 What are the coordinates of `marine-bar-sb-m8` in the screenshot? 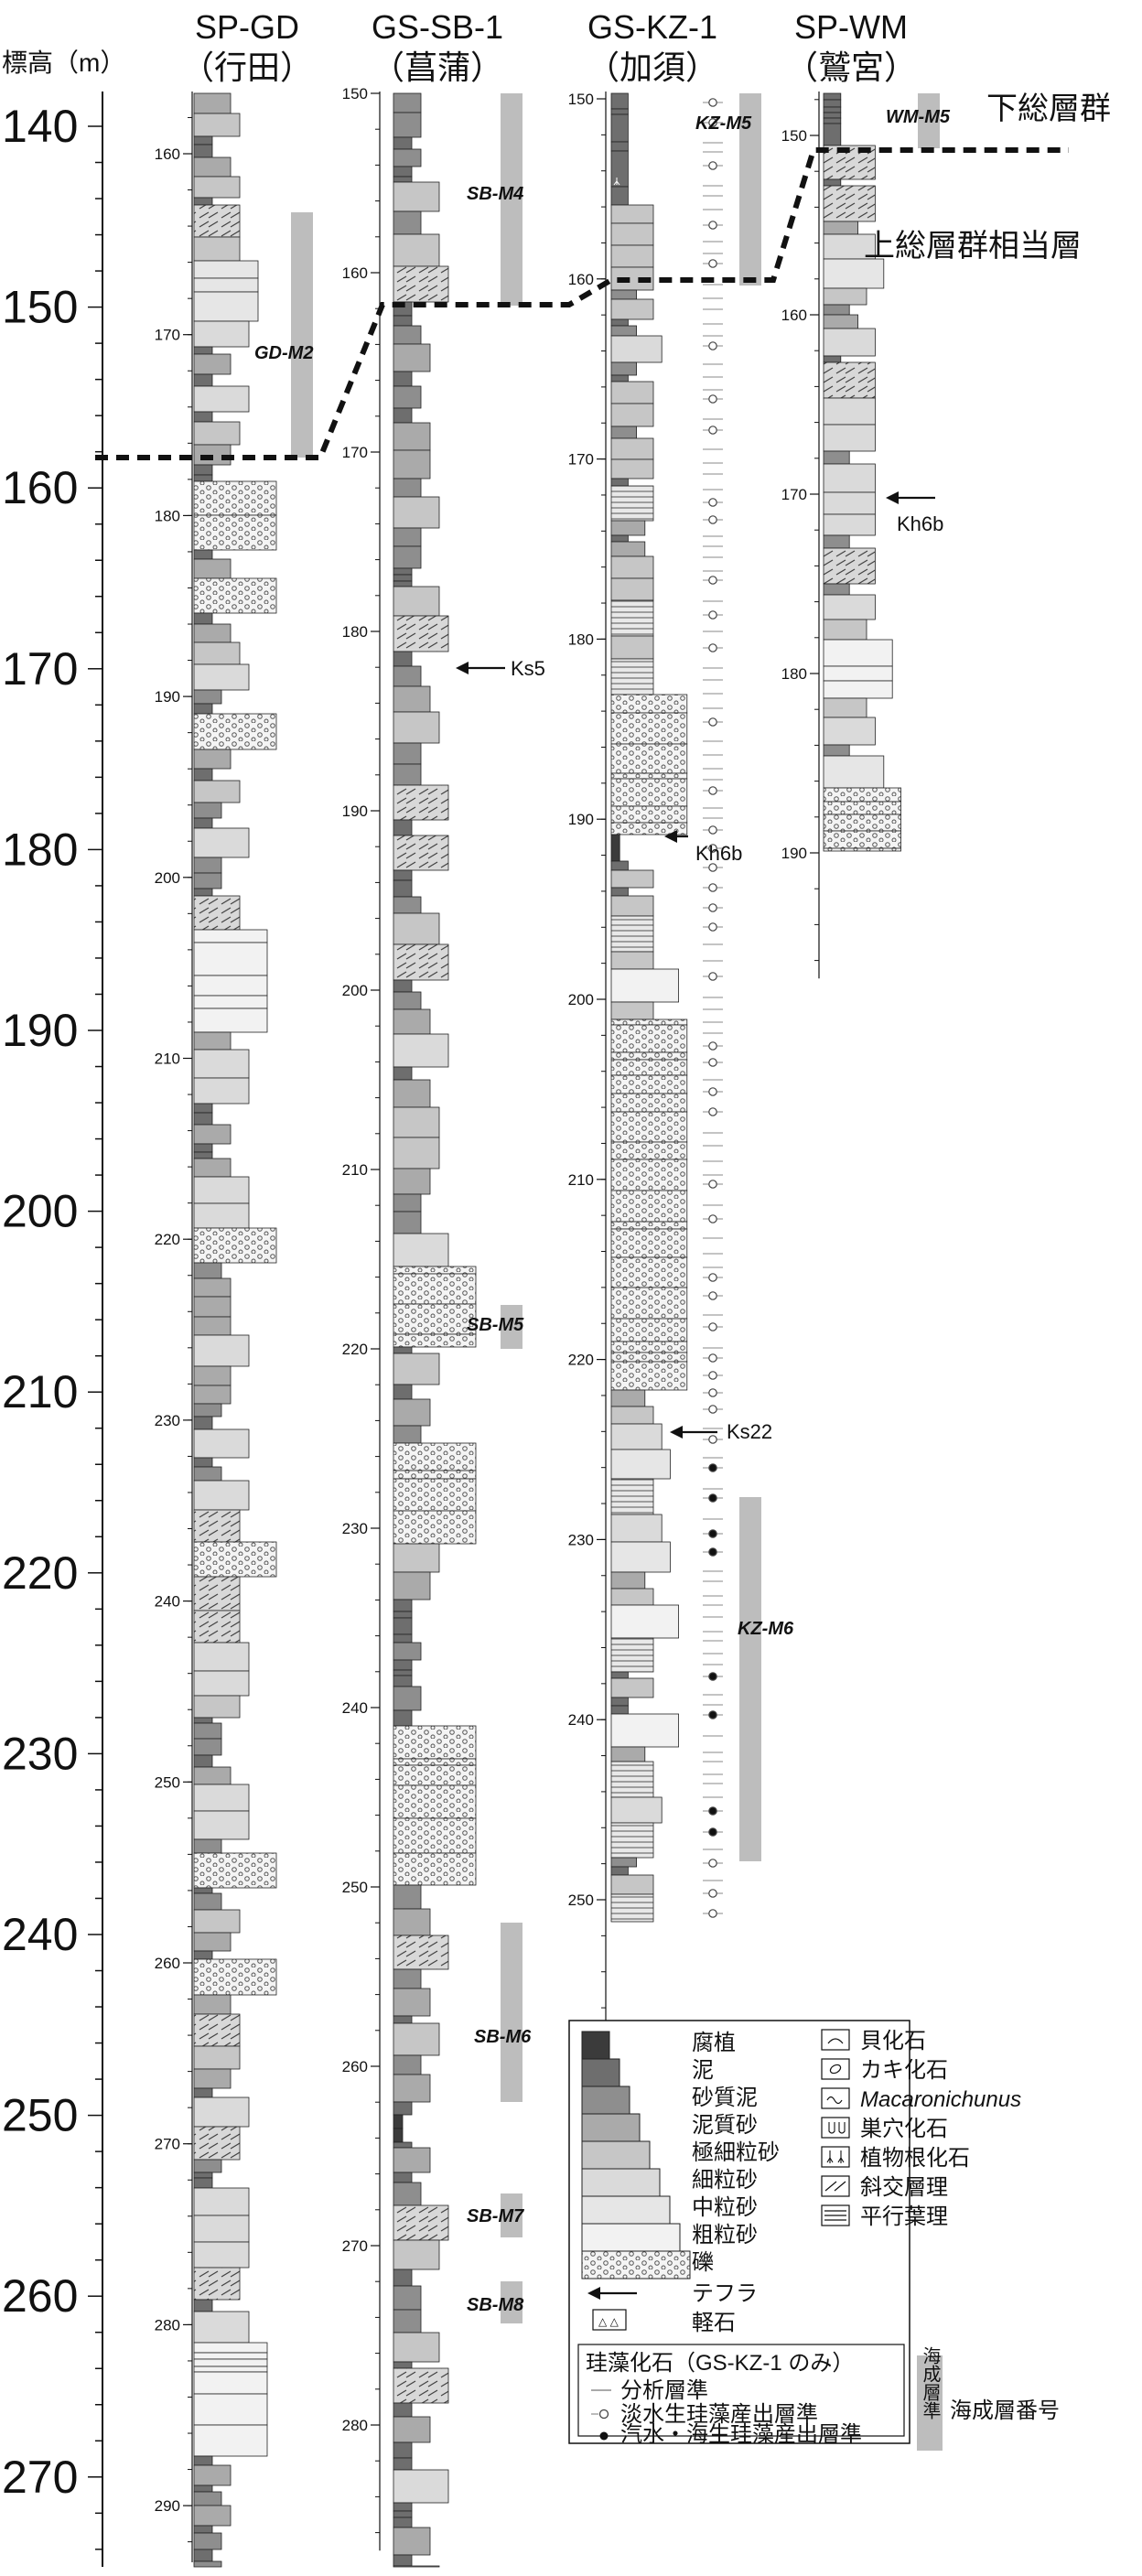 It's located at (512, 2302).